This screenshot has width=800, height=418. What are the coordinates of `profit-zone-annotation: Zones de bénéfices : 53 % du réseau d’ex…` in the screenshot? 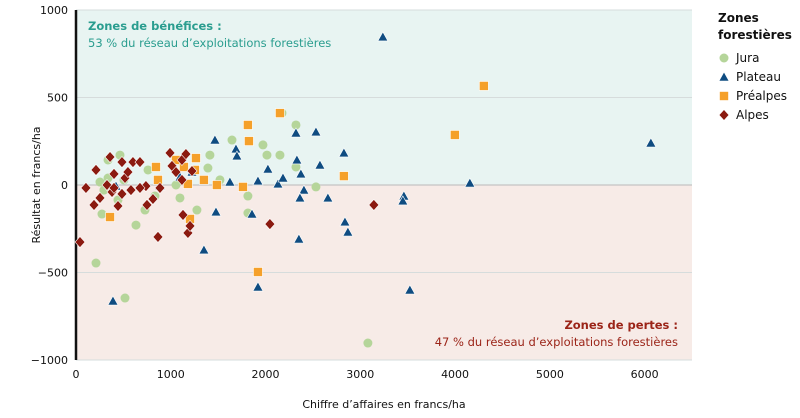 It's located at (209, 35).